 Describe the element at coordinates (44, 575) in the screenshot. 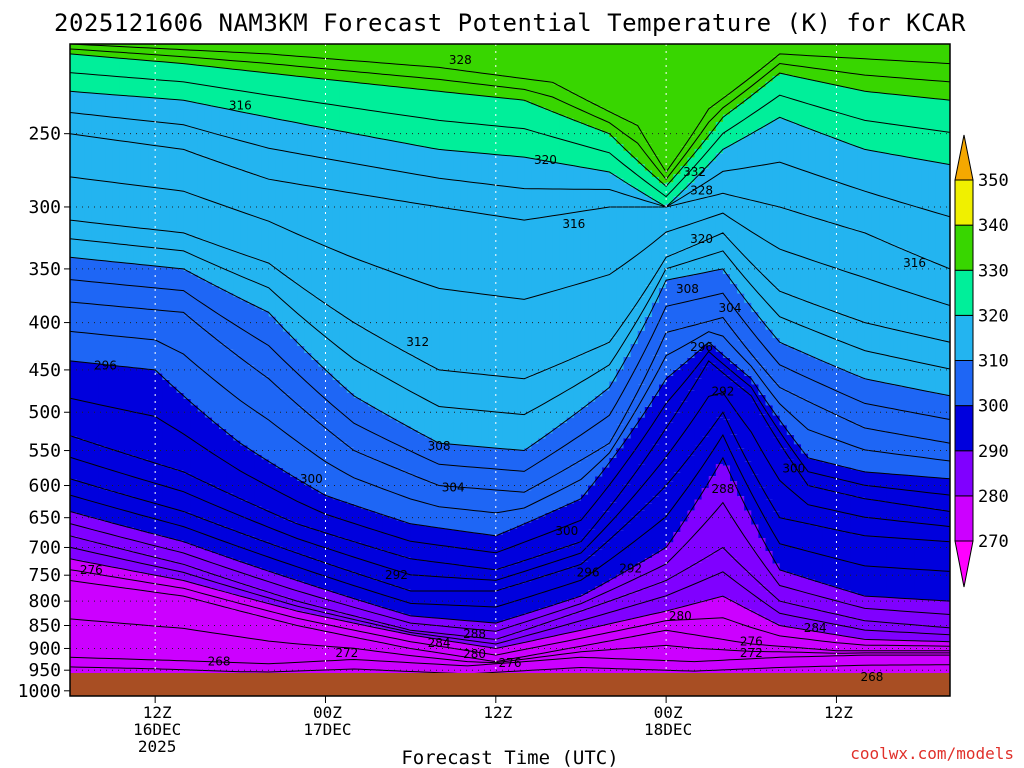

I see `y-tick-label: 750` at that location.